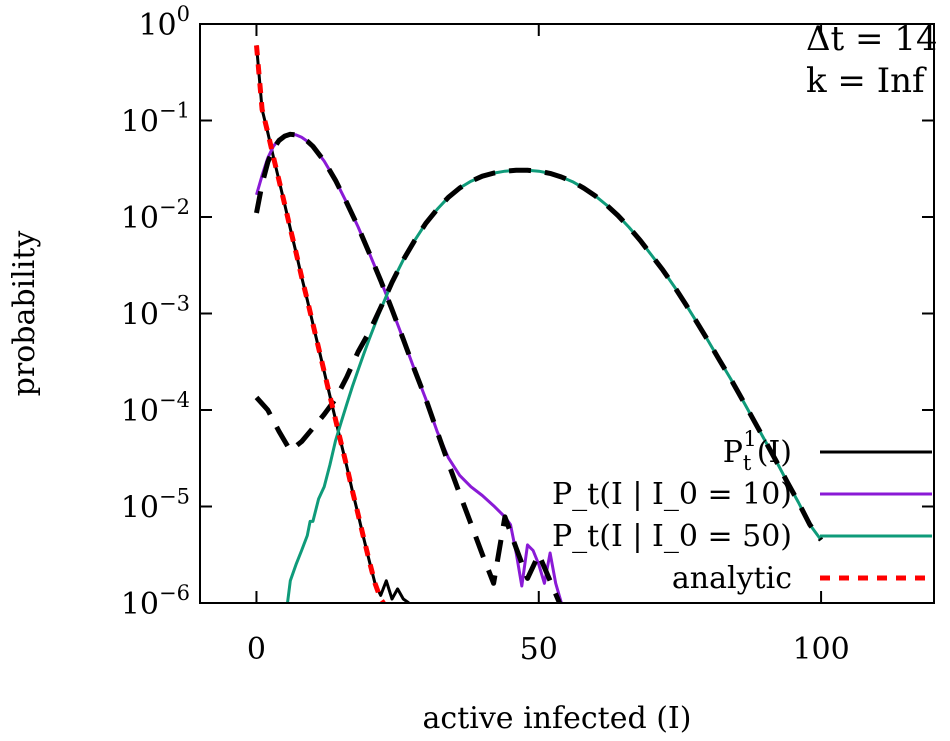  I want to click on annotations: Δt = 14k = Inf, so click(872, 60).